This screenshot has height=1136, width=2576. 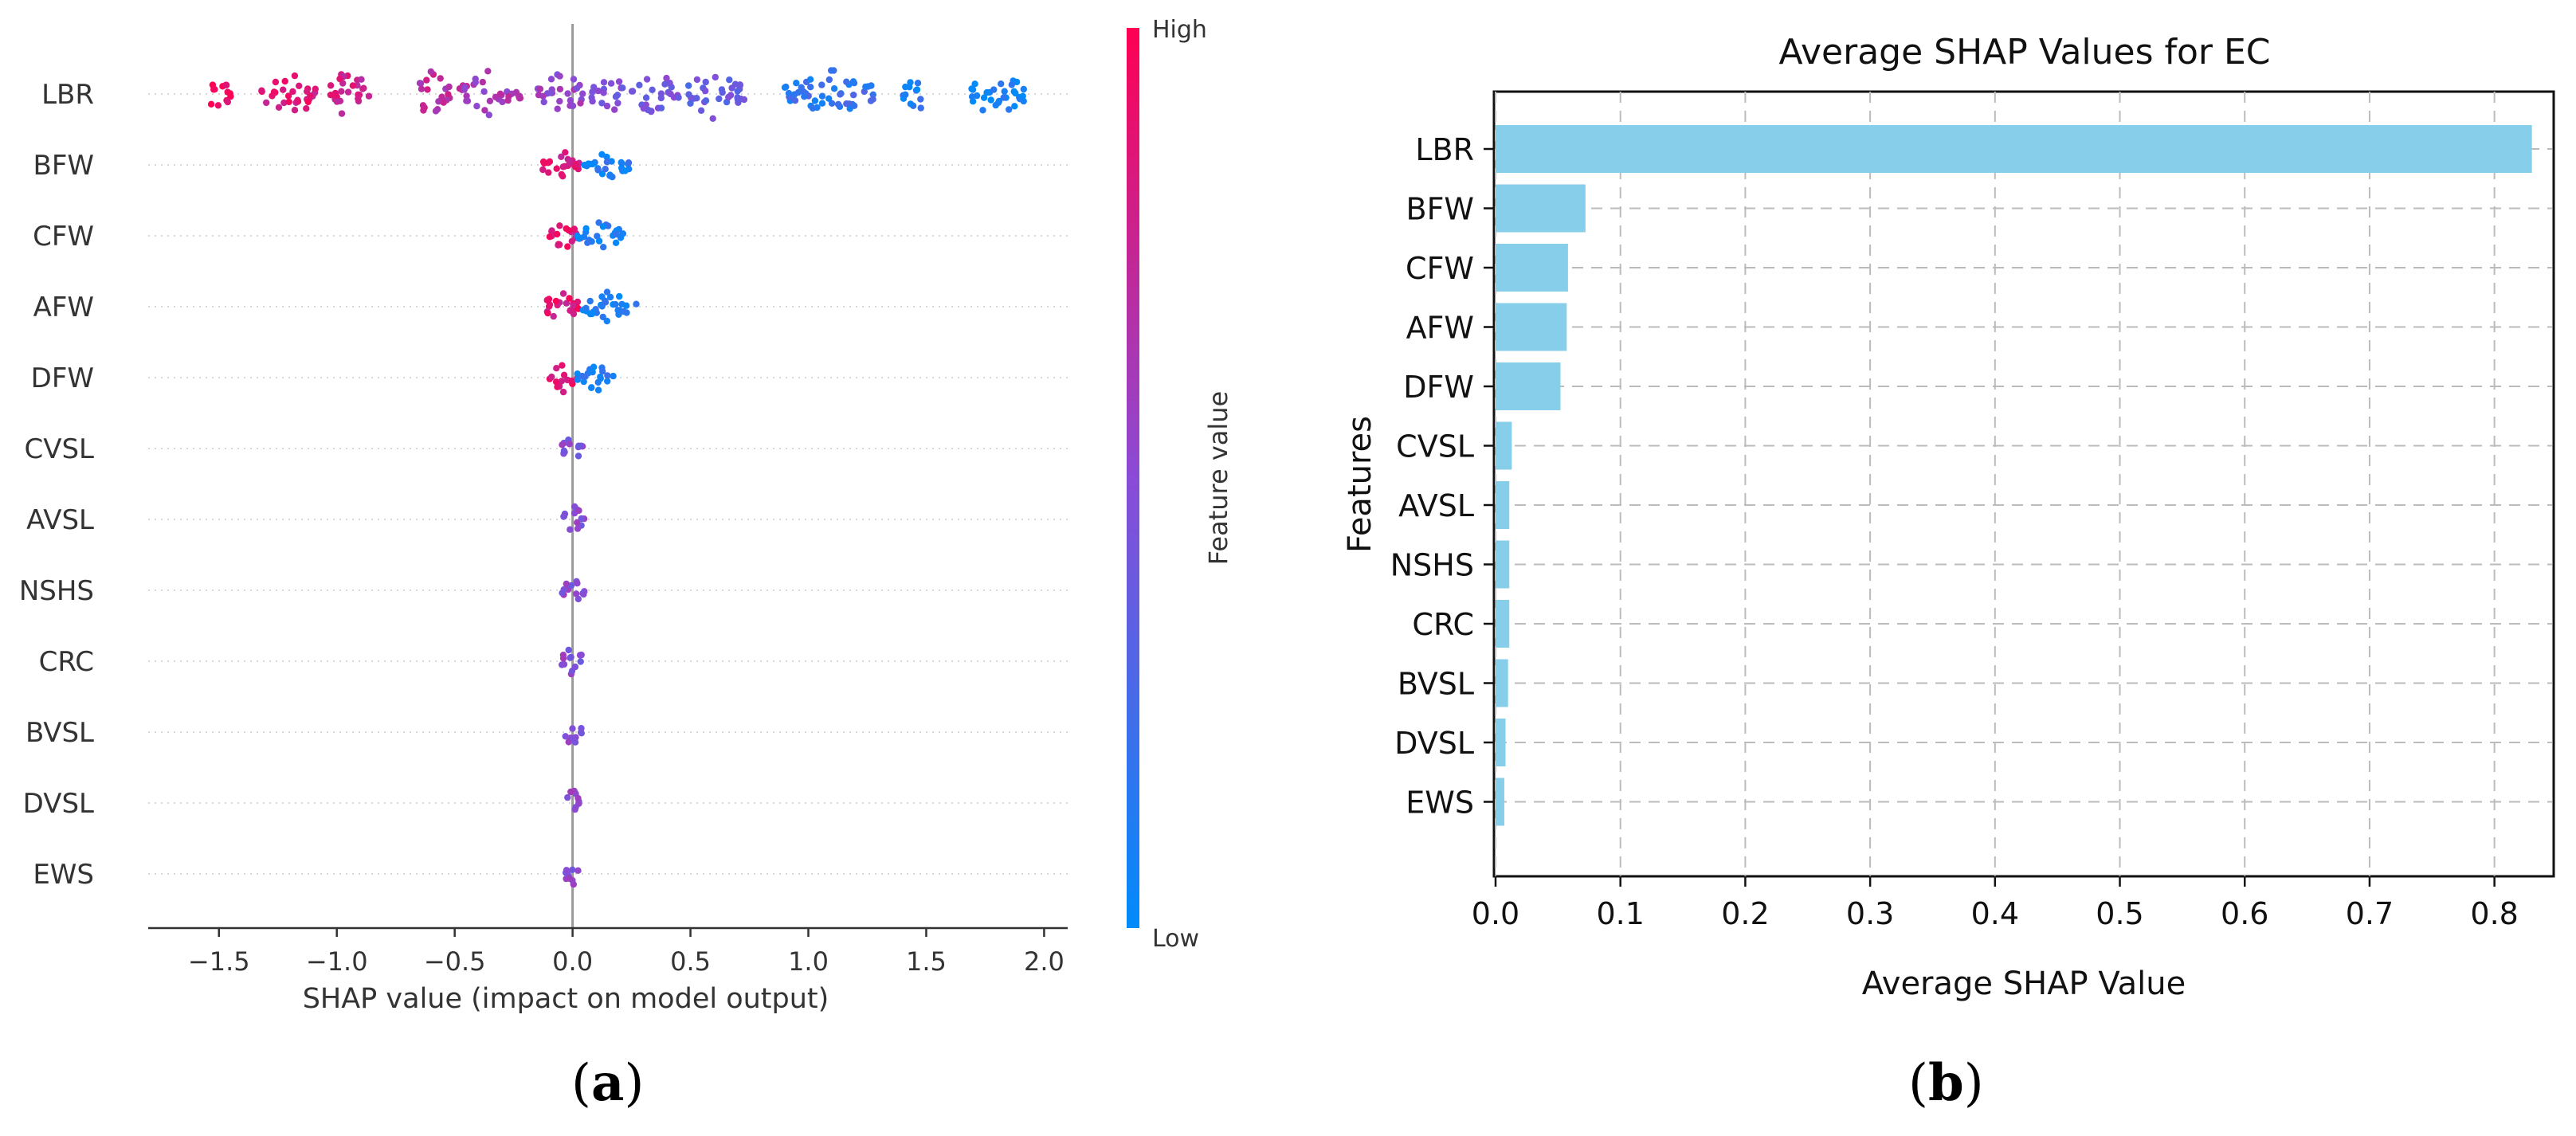 I want to click on x-tick-label: −0.5, so click(x=455, y=961).